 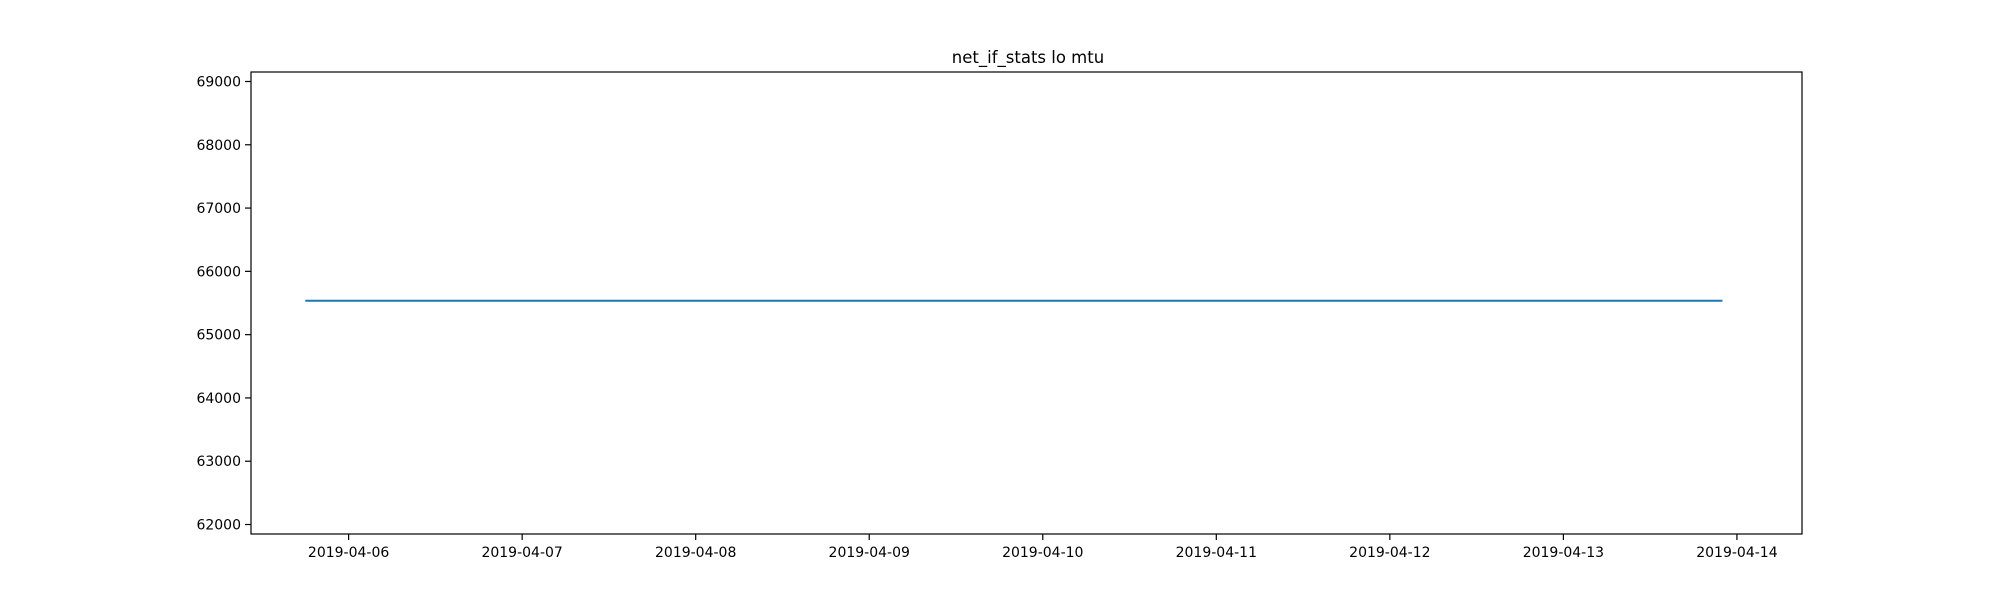 What do you see at coordinates (1563, 553) in the screenshot?
I see `x-tick-label: 2019-04-13` at bounding box center [1563, 553].